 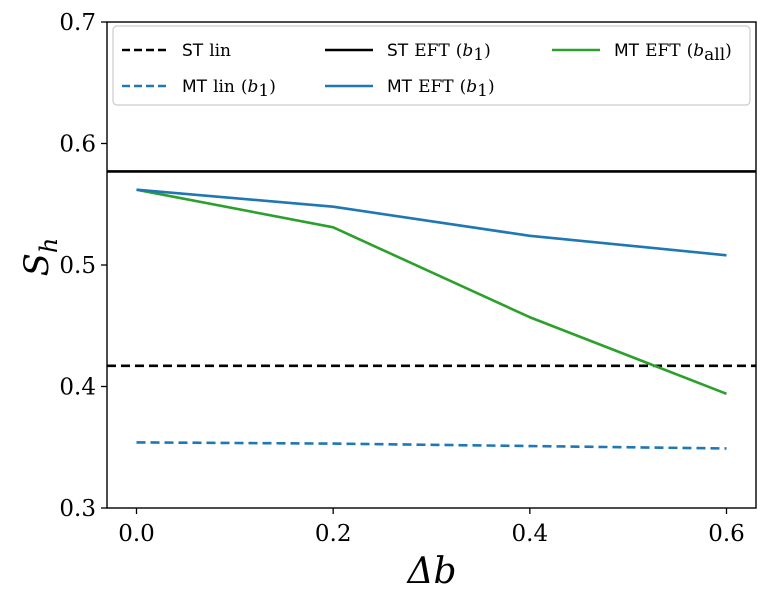 I want to click on series-mt-lin-b1, so click(x=431, y=445).